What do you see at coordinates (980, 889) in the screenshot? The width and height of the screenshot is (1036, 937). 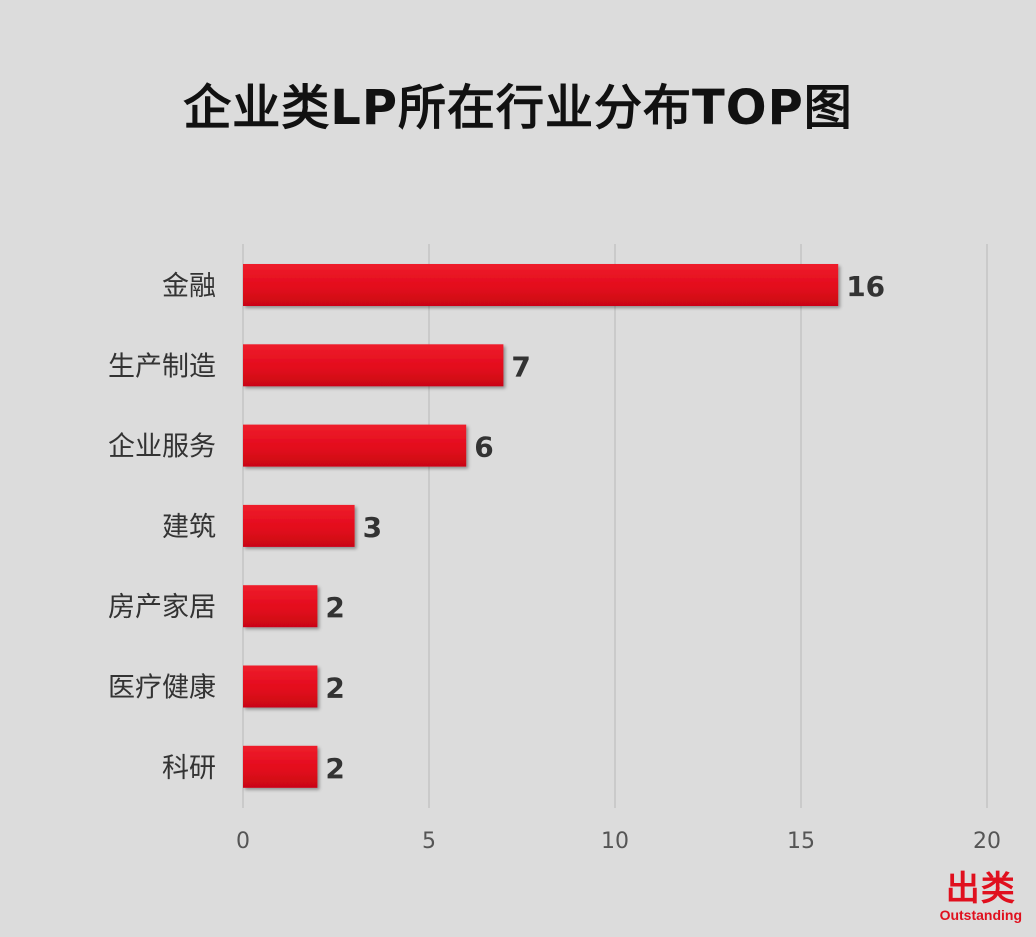 I see `brand-main-text: 出类` at bounding box center [980, 889].